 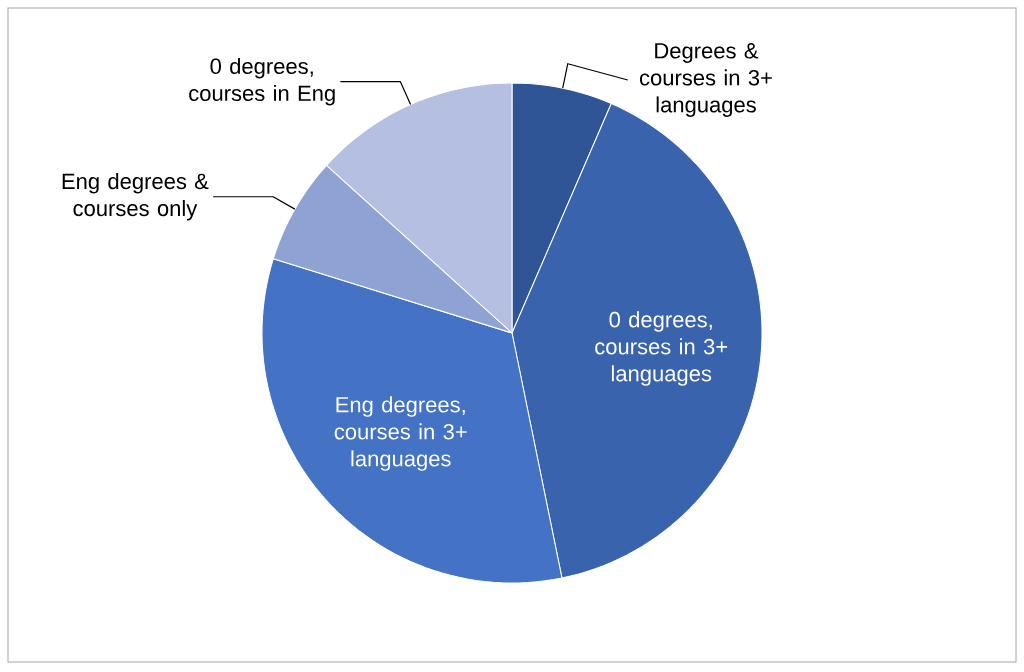 I want to click on slice-label: Eng degrees, courses in 3+ languages, so click(x=400, y=433).